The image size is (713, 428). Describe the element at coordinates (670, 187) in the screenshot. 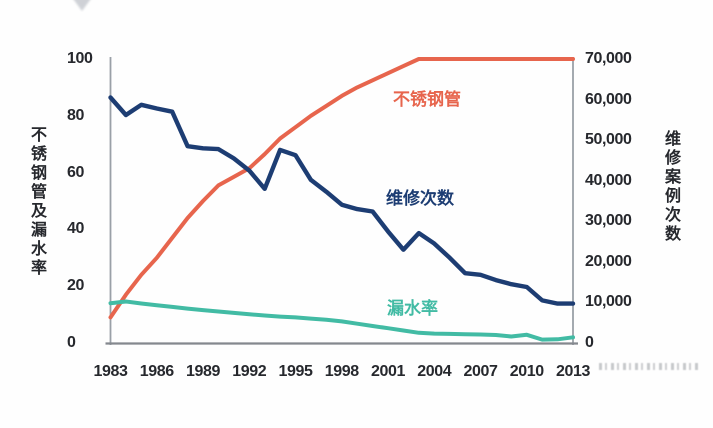

I see `right-axis-title: 维修案例次数` at that location.